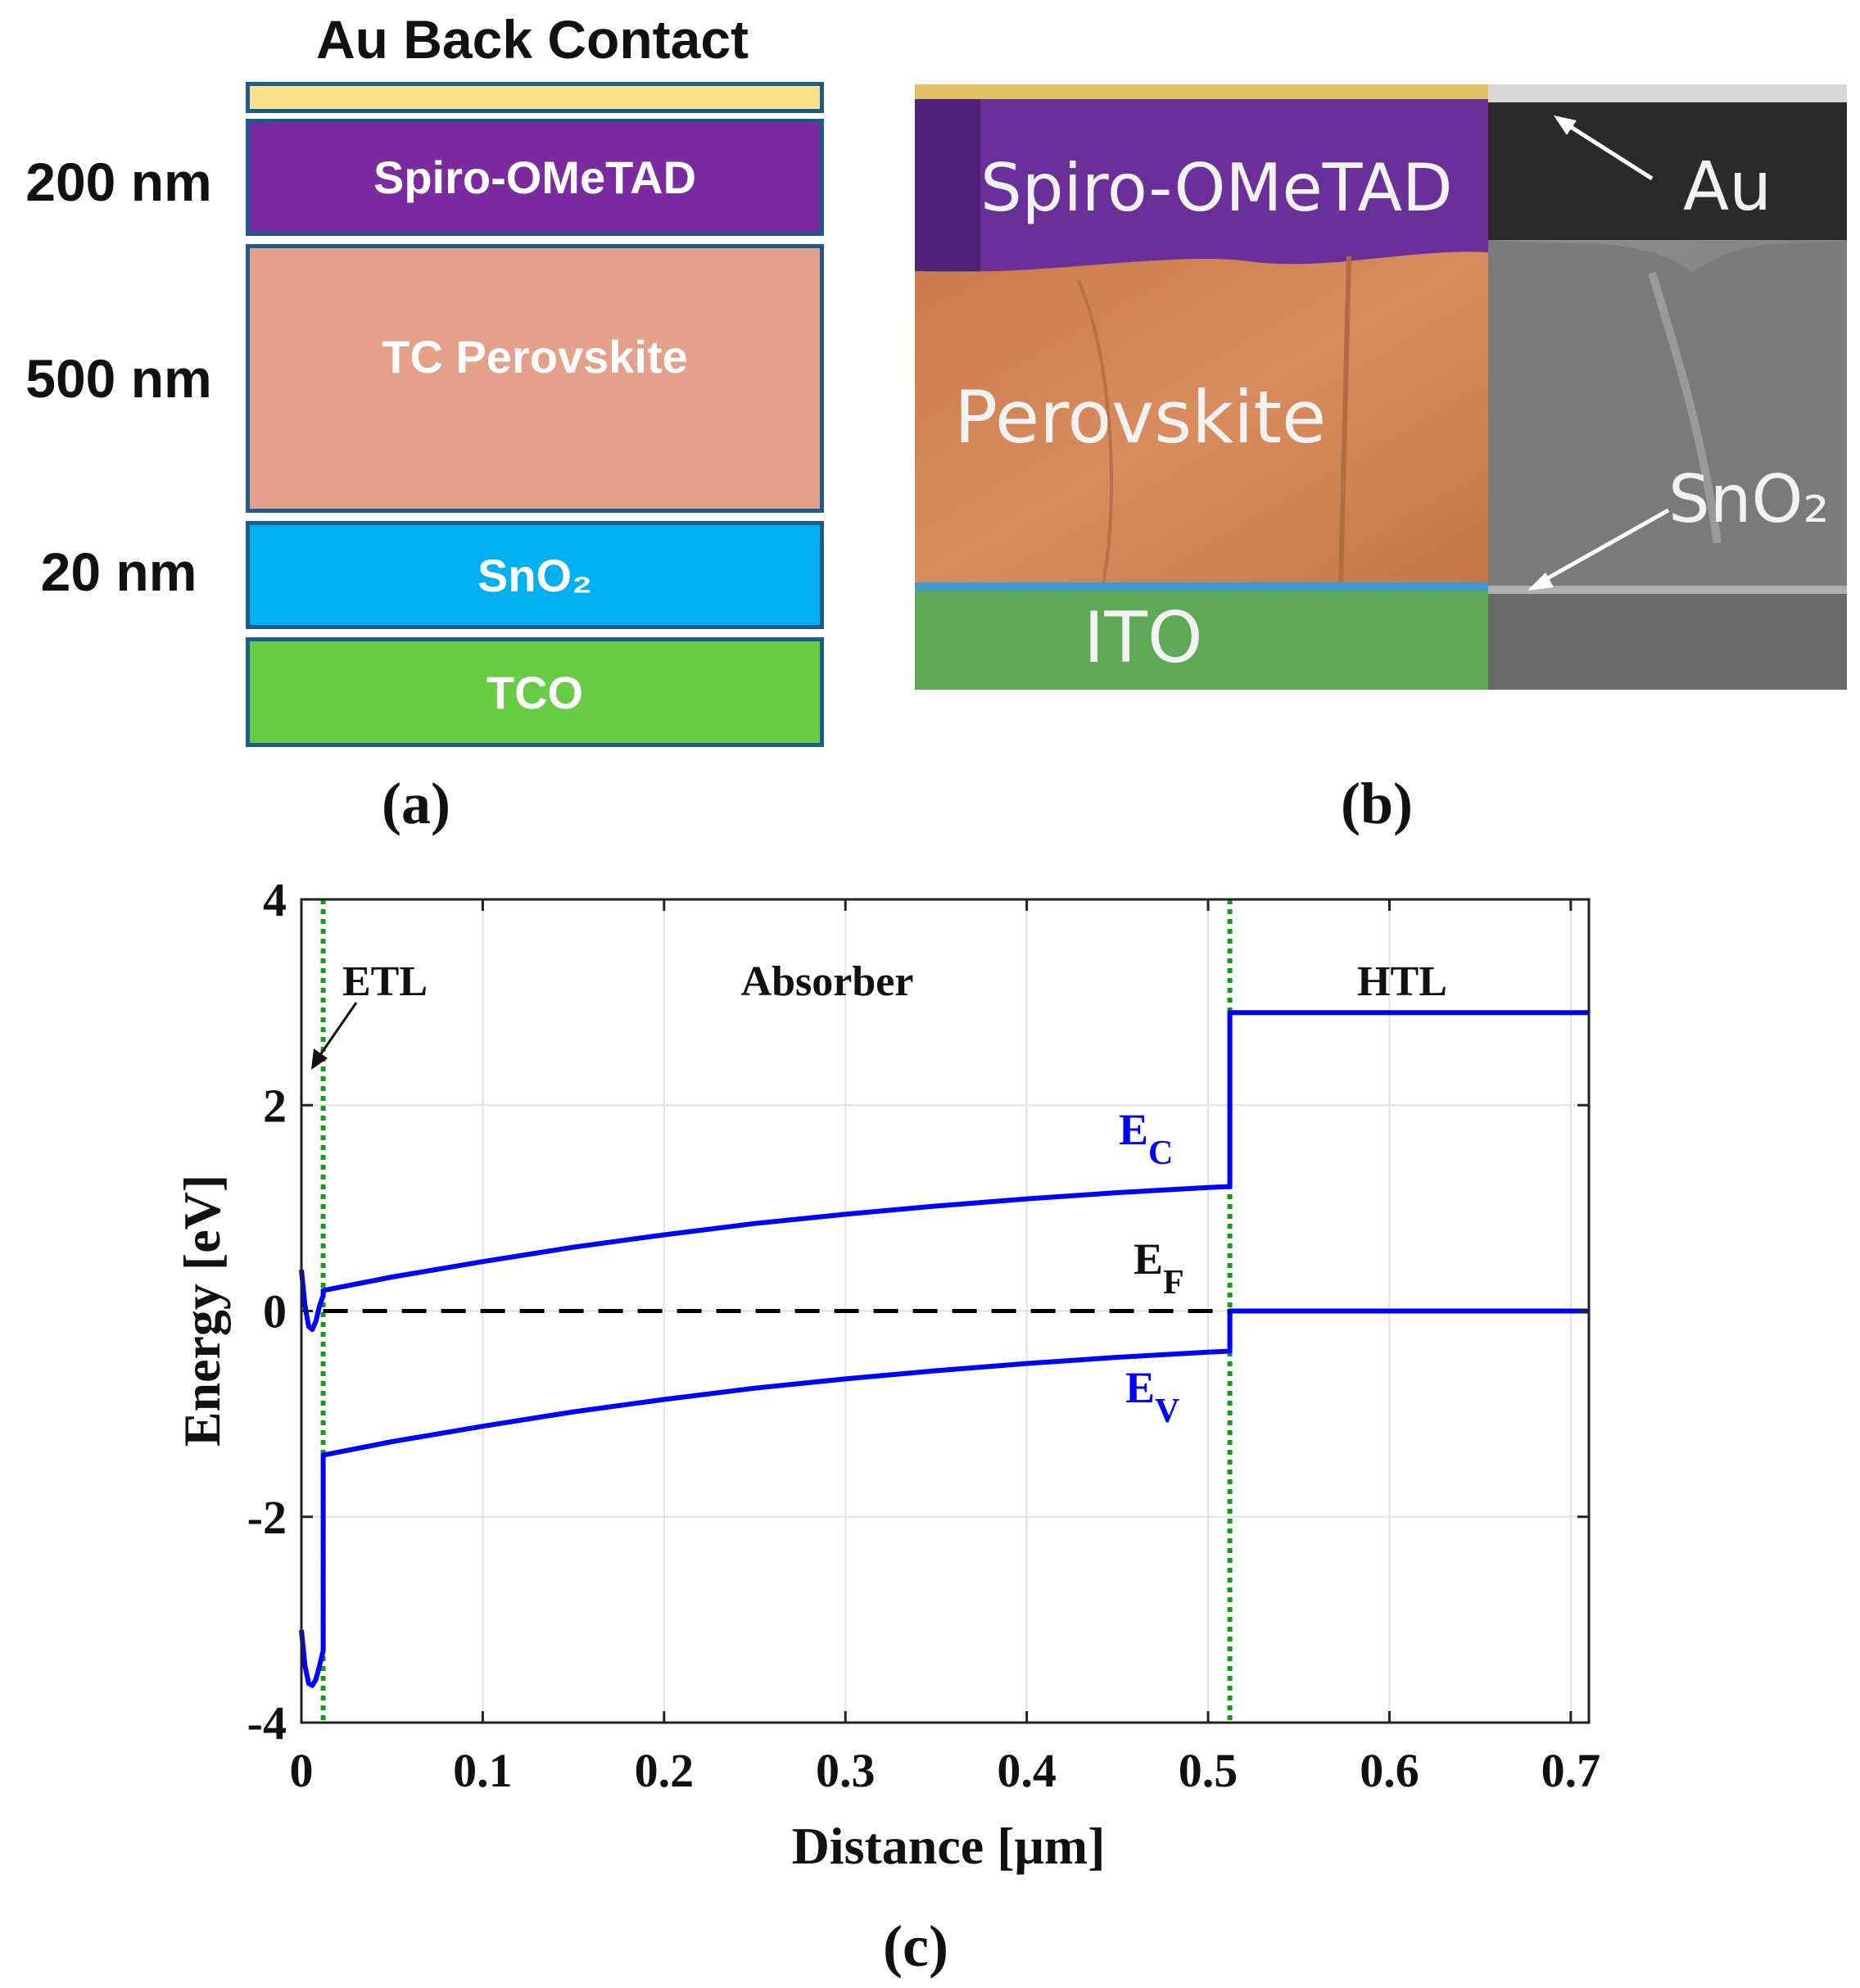 This screenshot has width=1860, height=1988. Describe the element at coordinates (416, 803) in the screenshot. I see `caption-a: (a)` at that location.